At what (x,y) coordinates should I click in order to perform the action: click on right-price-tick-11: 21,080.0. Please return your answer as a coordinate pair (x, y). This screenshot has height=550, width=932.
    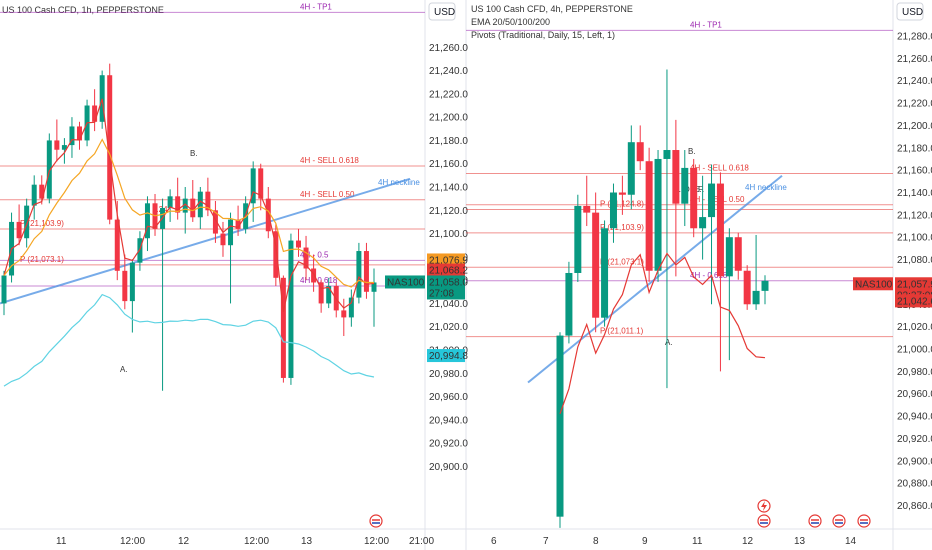
    Looking at the image, I should click on (914, 260).